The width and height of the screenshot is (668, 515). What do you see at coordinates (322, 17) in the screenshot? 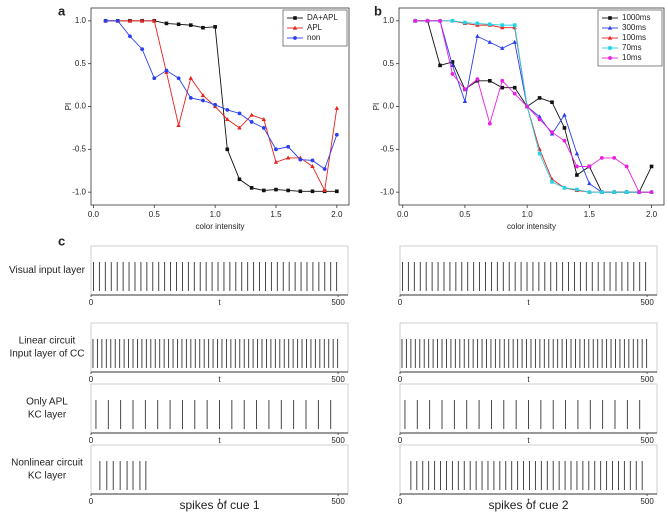
I see `legend-label: DA+APL` at bounding box center [322, 17].